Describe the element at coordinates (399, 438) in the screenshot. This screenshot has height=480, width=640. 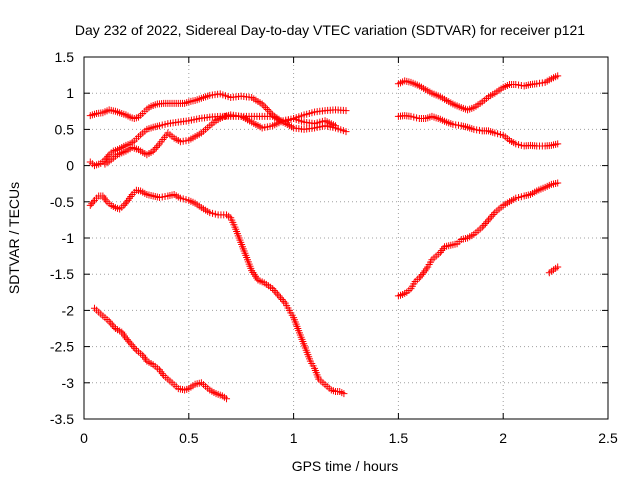
I see `x-tick-label: 1.5` at that location.